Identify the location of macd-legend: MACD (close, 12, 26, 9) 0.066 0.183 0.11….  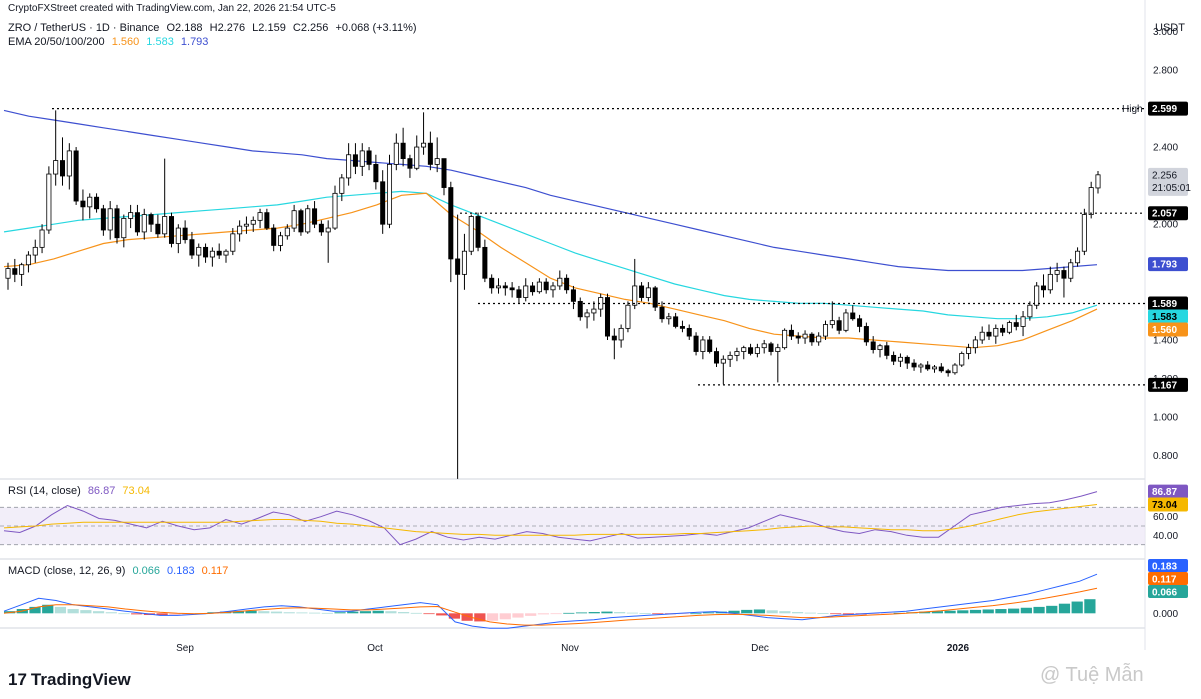
(120, 571).